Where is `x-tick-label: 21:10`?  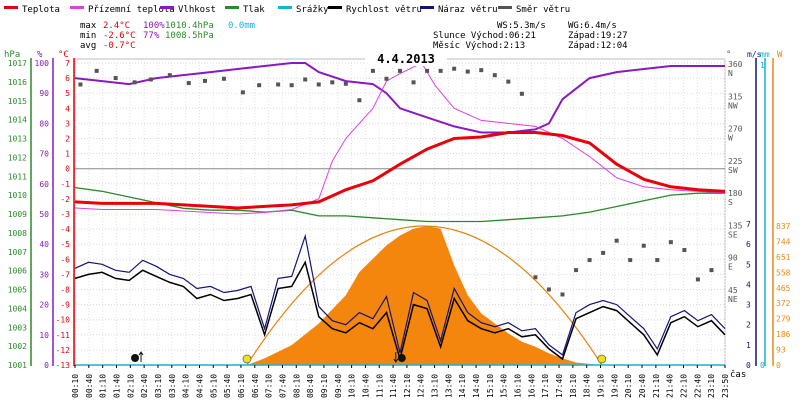 x-tick-label: 21:10 is located at coordinates (656, 386).